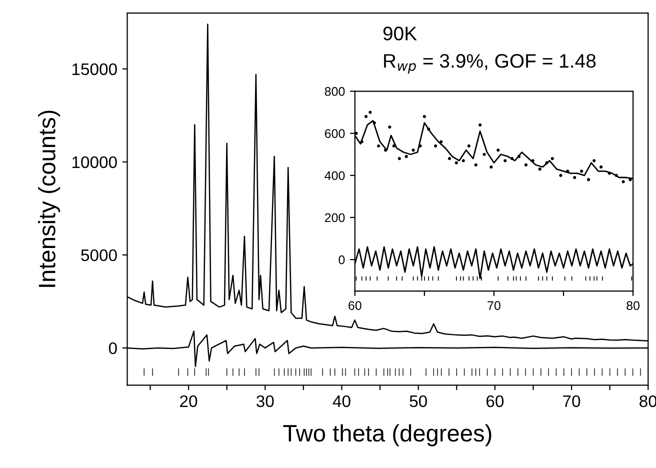  I want to click on y-tick-label: 600, so click(334, 133).